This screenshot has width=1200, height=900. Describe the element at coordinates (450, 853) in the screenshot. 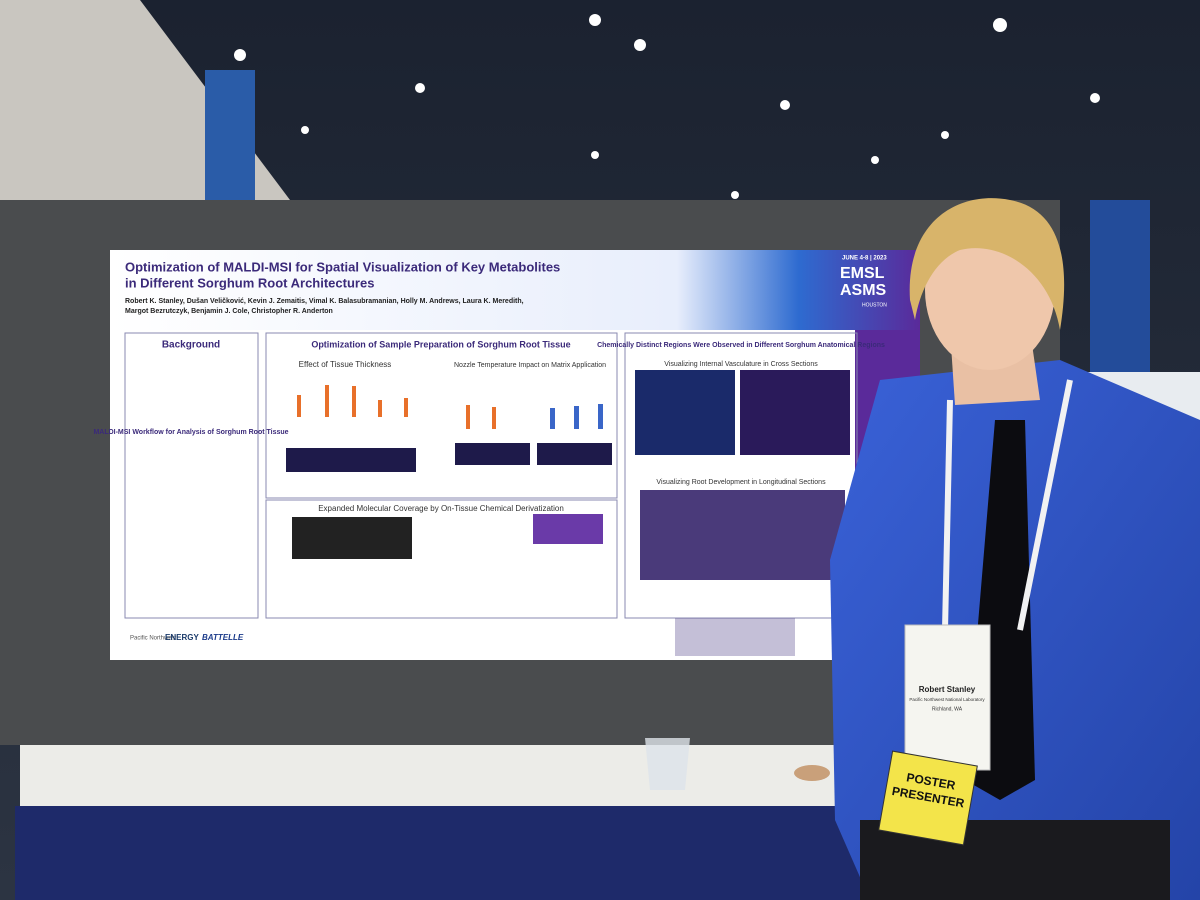

I see `table-skirt` at that location.